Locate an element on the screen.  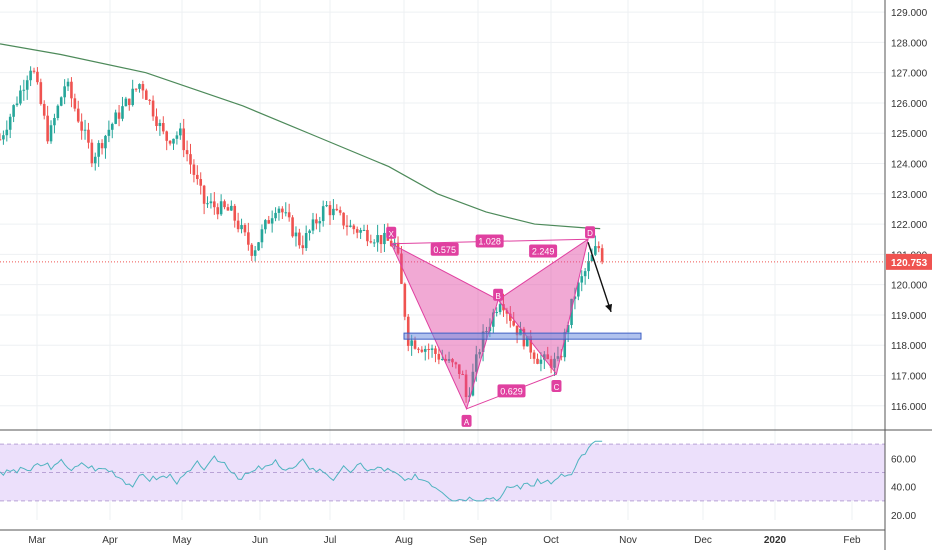
pattern-point-label: X is located at coordinates (392, 234).